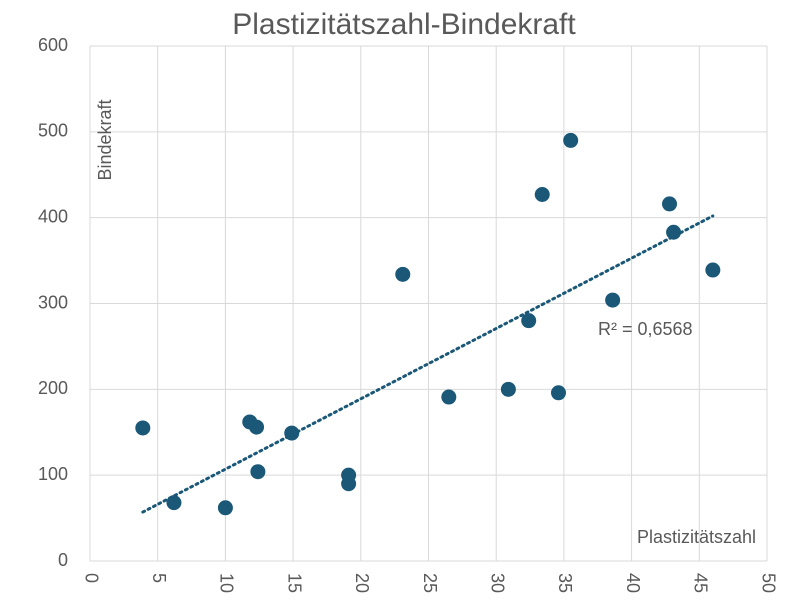 Image resolution: width=797 pixels, height=606 pixels. What do you see at coordinates (53, 302) in the screenshot?
I see `y-tick-label: 300` at bounding box center [53, 302].